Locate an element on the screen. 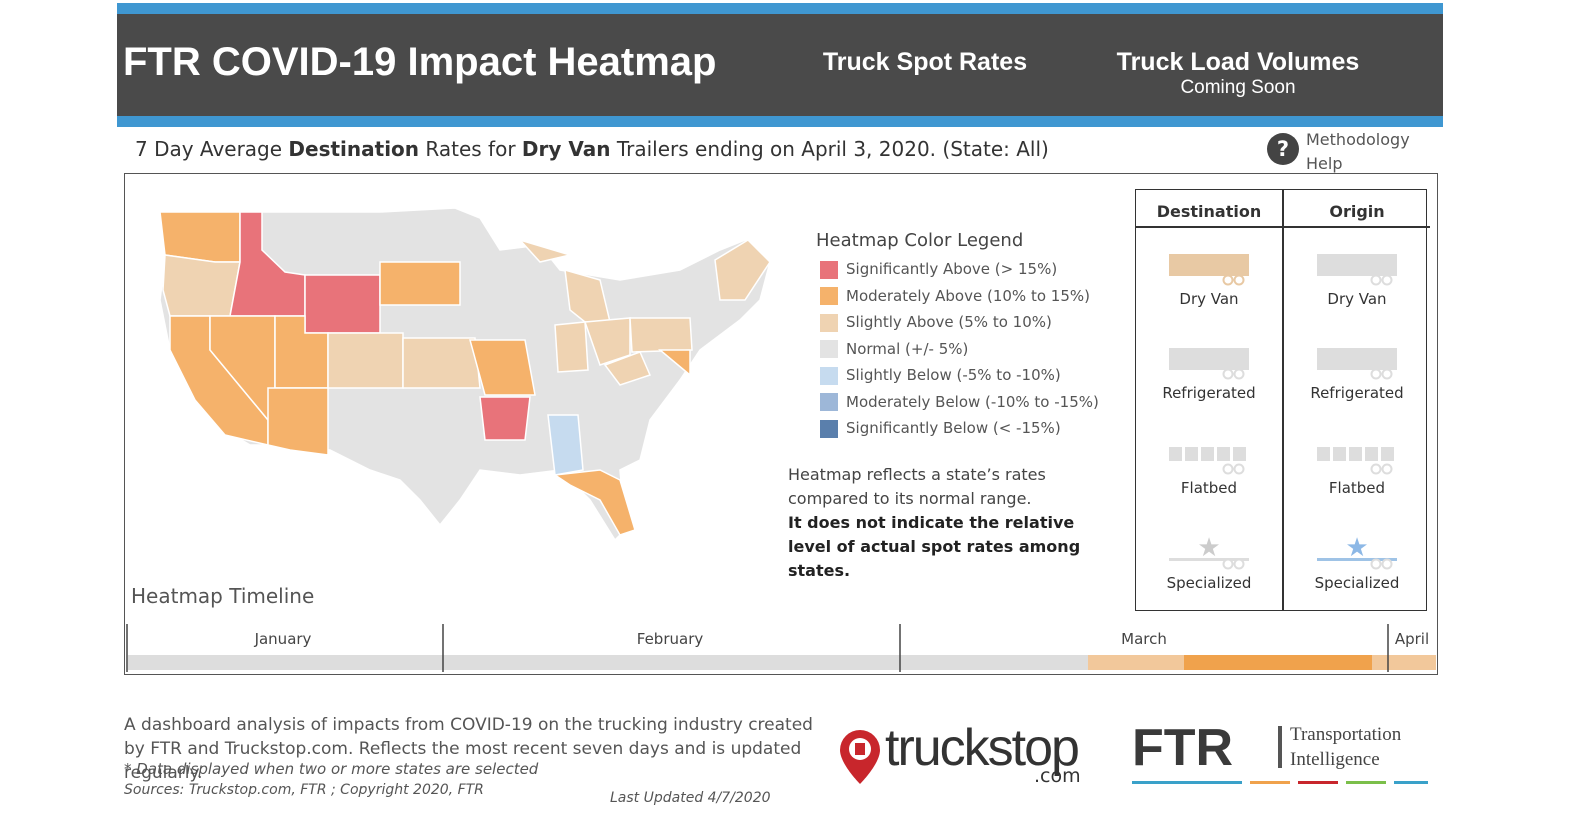 The width and height of the screenshot is (1594, 834). tab-label: Truck Load Volumes is located at coordinates (1238, 62).